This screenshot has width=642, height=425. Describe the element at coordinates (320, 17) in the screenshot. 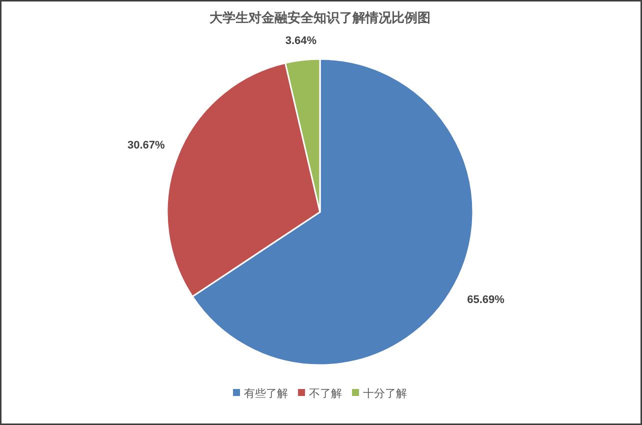

I see `chart-title: 大学生对金融安全知识了解情况比例图` at that location.